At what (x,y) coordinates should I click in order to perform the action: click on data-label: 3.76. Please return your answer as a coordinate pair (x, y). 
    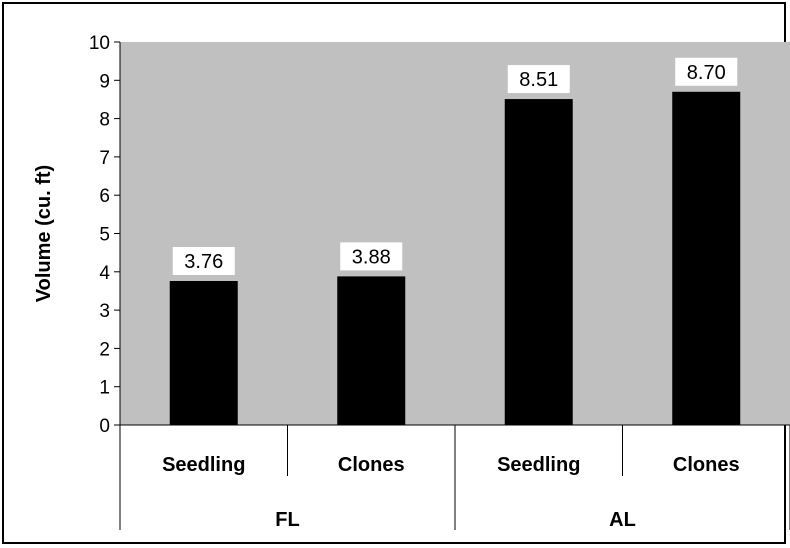
    Looking at the image, I should click on (203, 262).